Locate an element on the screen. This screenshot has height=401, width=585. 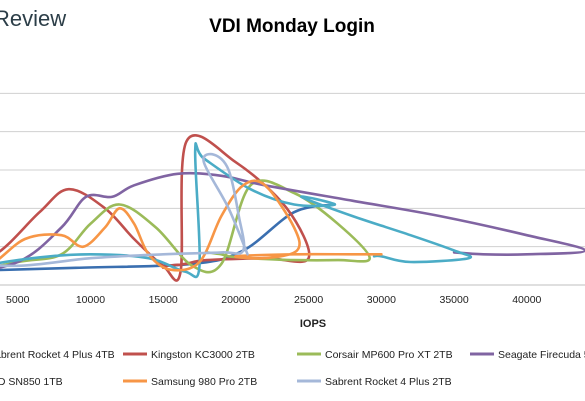
x-tick-label-1: 10000 is located at coordinates (90, 300).